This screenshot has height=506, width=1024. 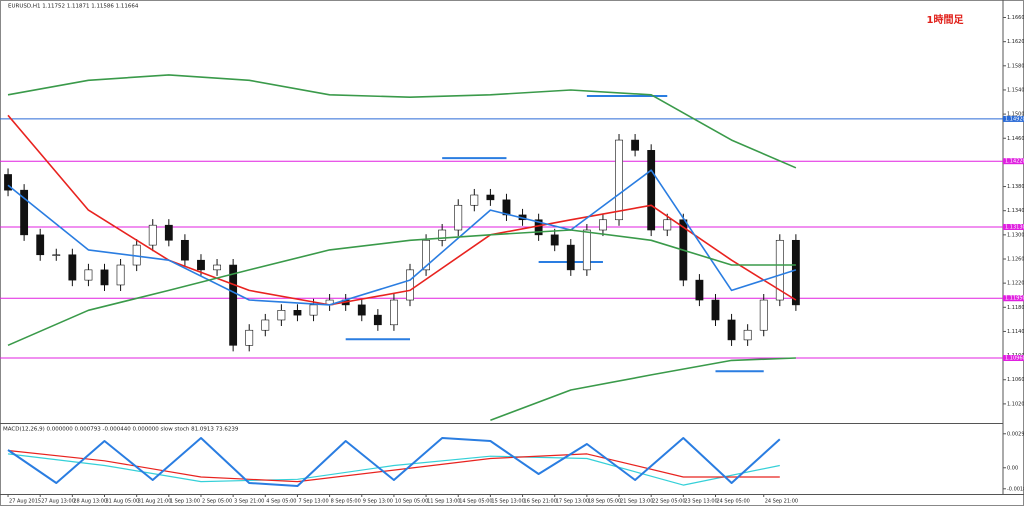 I want to click on x-tick-label: 24 Sep 05:00, so click(x=732, y=502).